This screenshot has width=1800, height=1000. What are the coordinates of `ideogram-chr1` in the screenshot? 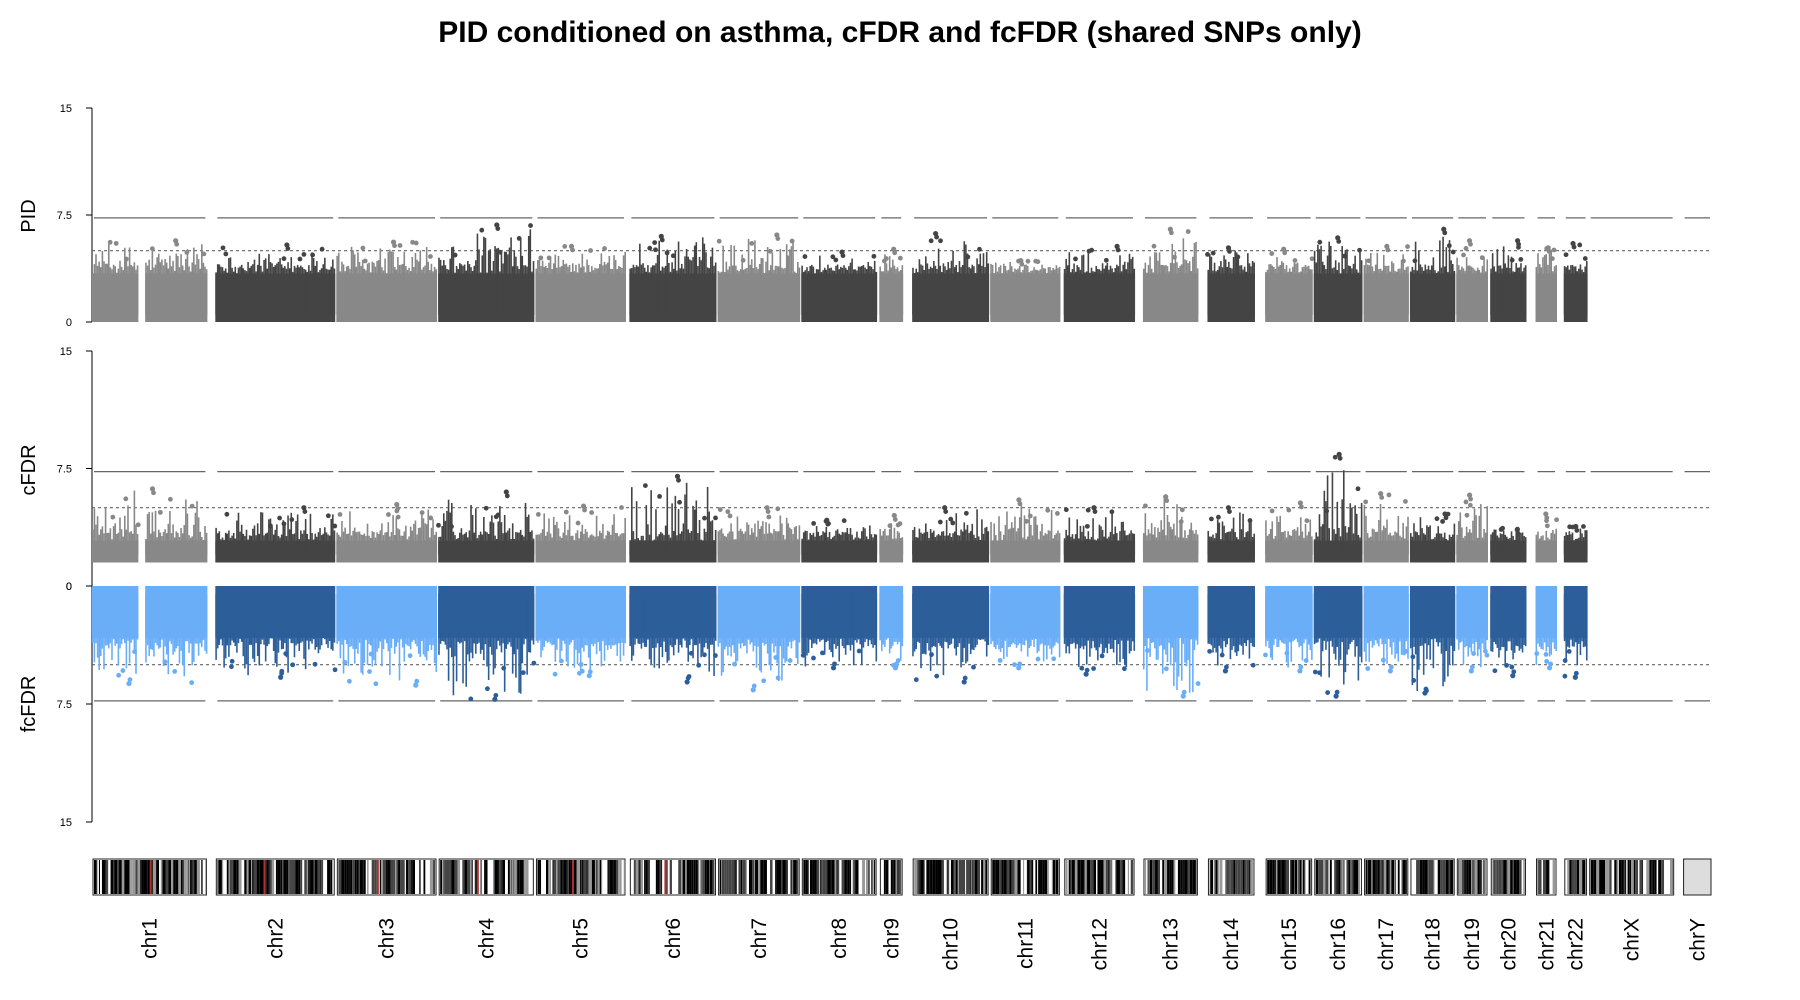 It's located at (149, 877).